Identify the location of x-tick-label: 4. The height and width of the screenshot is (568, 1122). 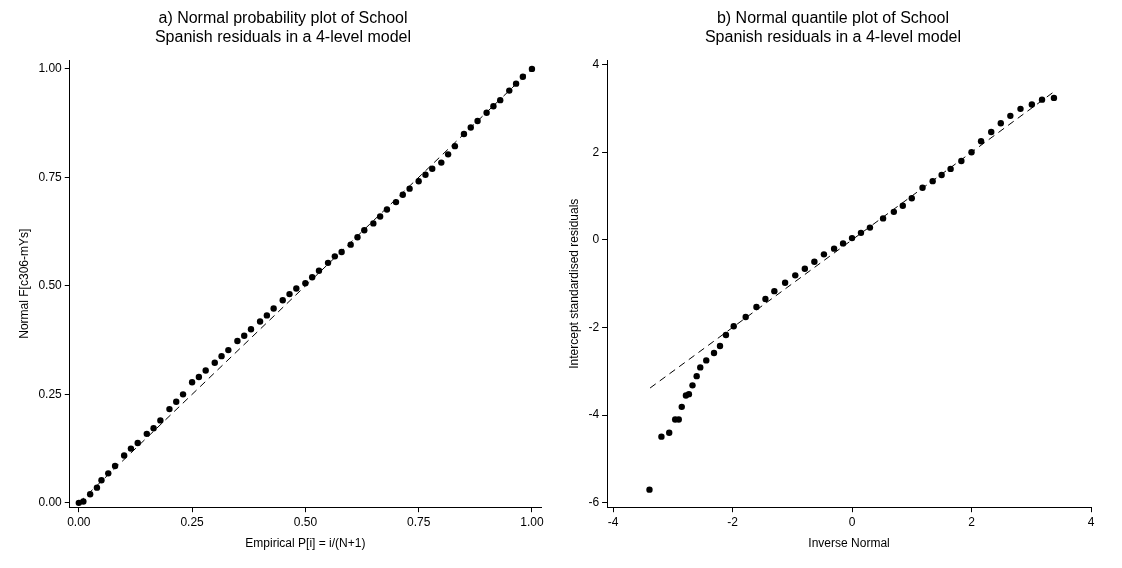
(1091, 521).